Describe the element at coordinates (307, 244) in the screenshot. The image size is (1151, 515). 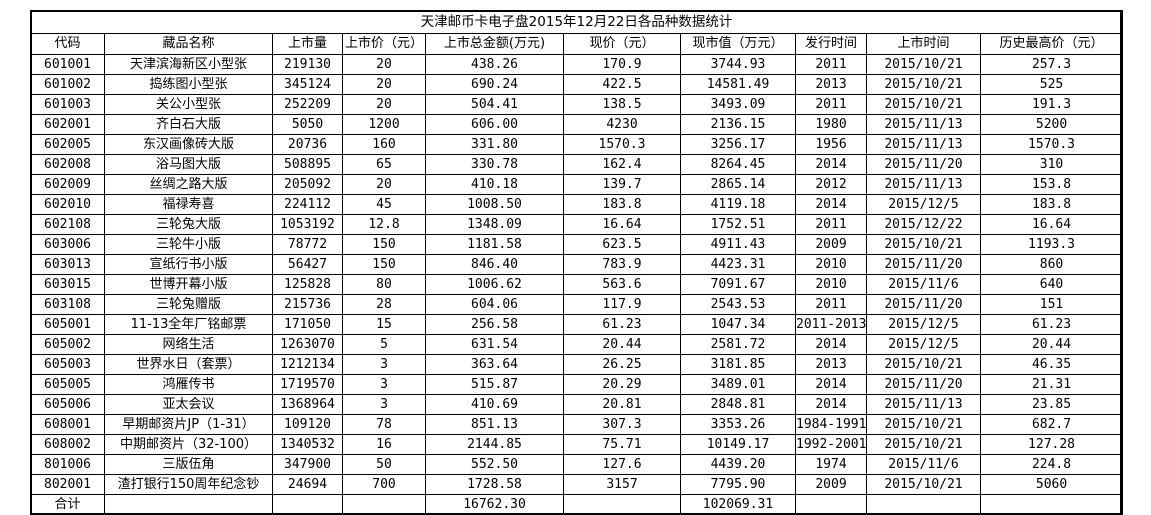
I see `cell-r9-c2: 78772` at that location.